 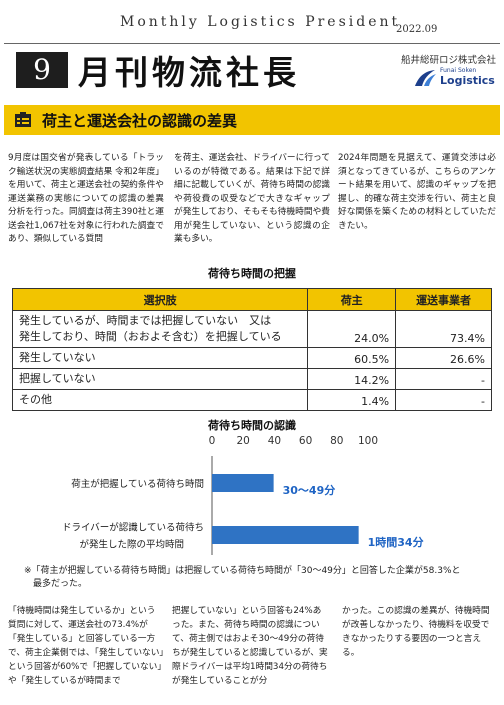 What do you see at coordinates (458, 70) in the screenshot?
I see `logo-subtext: Funai Soken` at bounding box center [458, 70].